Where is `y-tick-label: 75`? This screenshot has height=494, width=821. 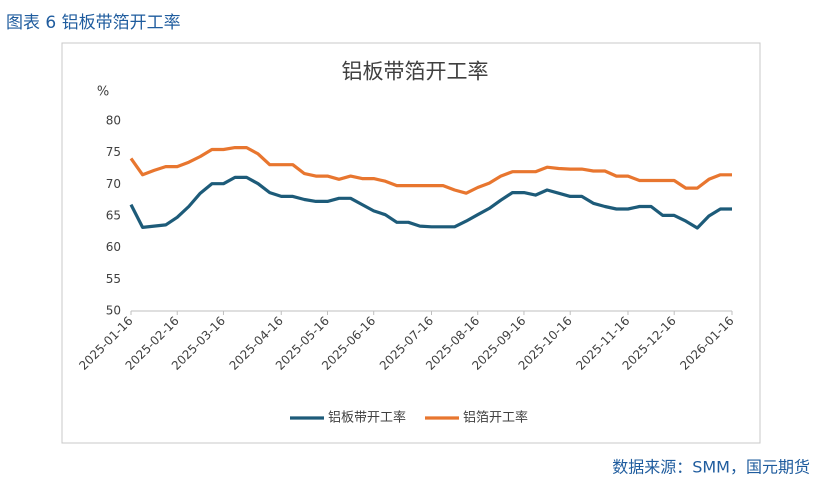
y-tick-label: 75 is located at coordinates (113, 152).